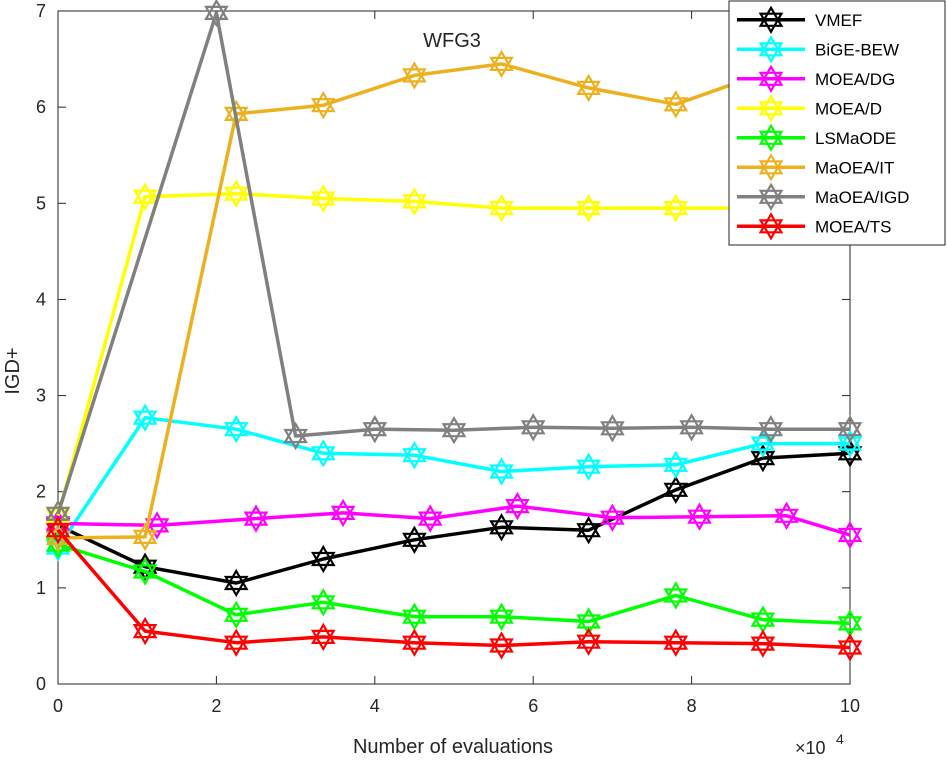  What do you see at coordinates (840, 739) in the screenshot?
I see `x-multiplier-exponent: 4` at bounding box center [840, 739].